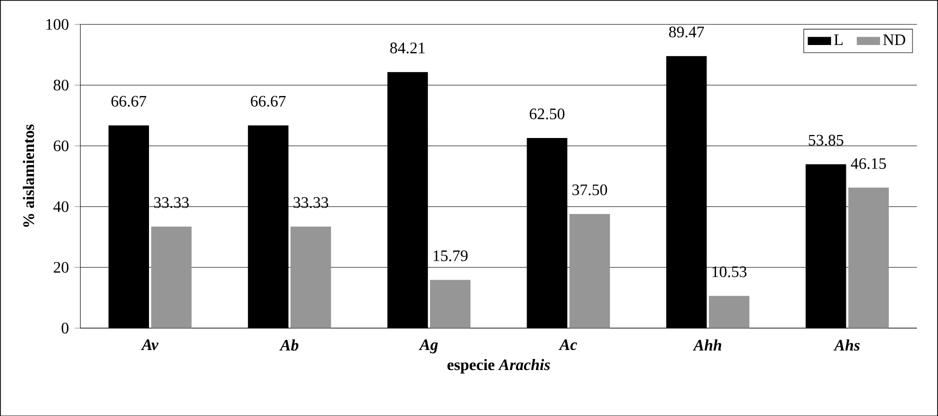 This screenshot has height=416, width=938. What do you see at coordinates (57, 24) in the screenshot?
I see `y-tick-label: 100` at bounding box center [57, 24].